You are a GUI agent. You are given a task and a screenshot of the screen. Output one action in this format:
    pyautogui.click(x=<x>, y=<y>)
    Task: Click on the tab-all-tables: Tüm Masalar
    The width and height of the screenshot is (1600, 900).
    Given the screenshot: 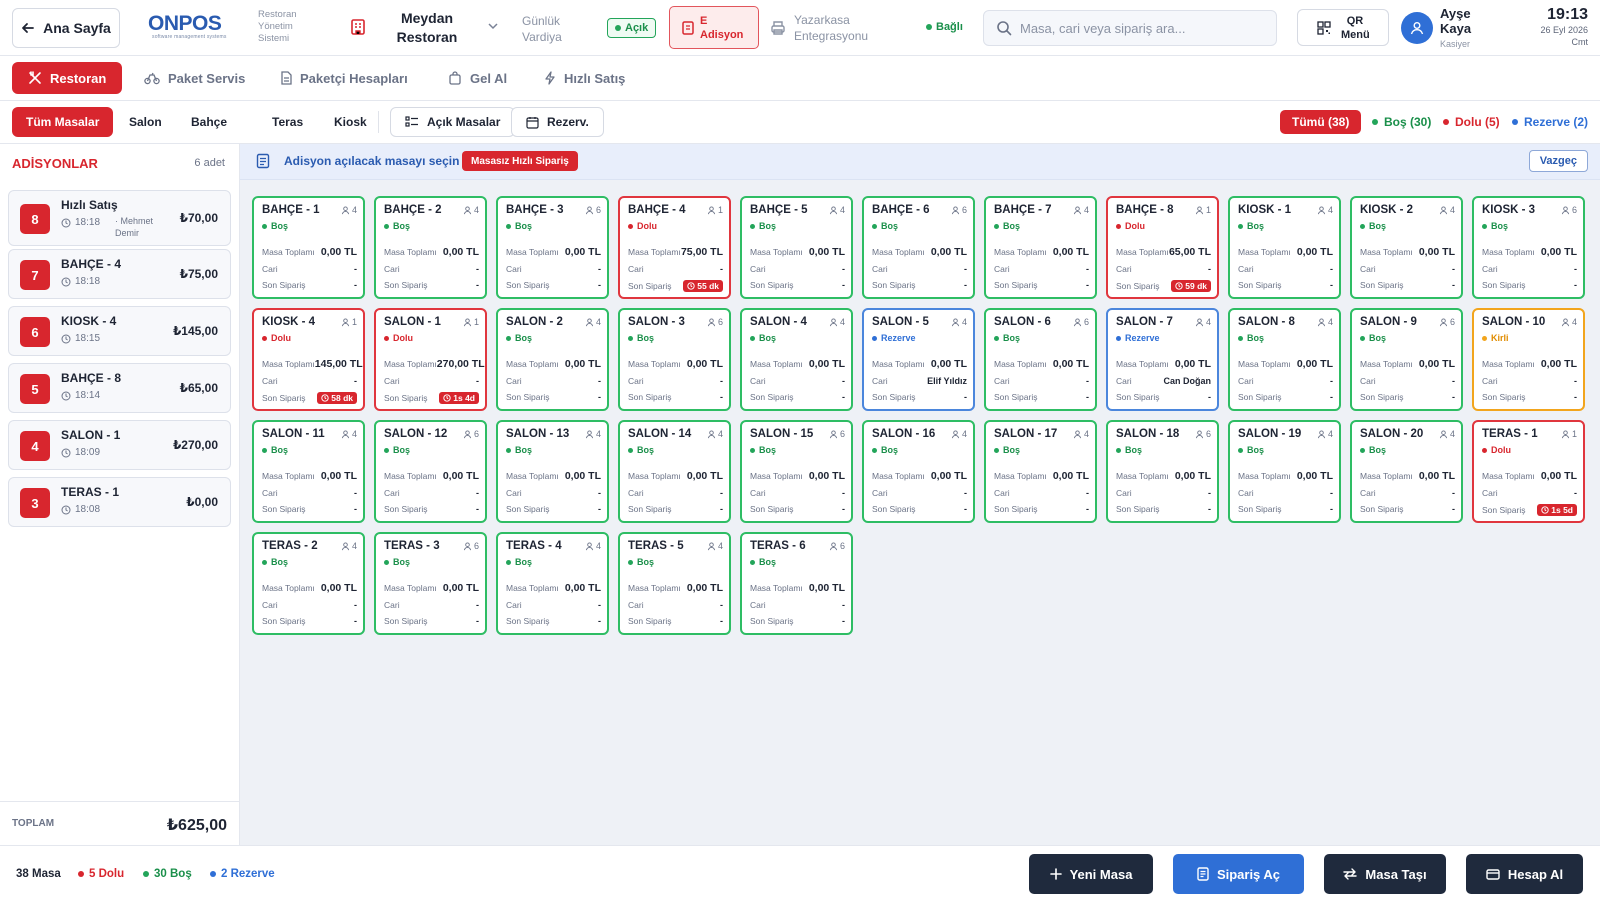 What is the action you would take?
    pyautogui.click(x=63, y=122)
    